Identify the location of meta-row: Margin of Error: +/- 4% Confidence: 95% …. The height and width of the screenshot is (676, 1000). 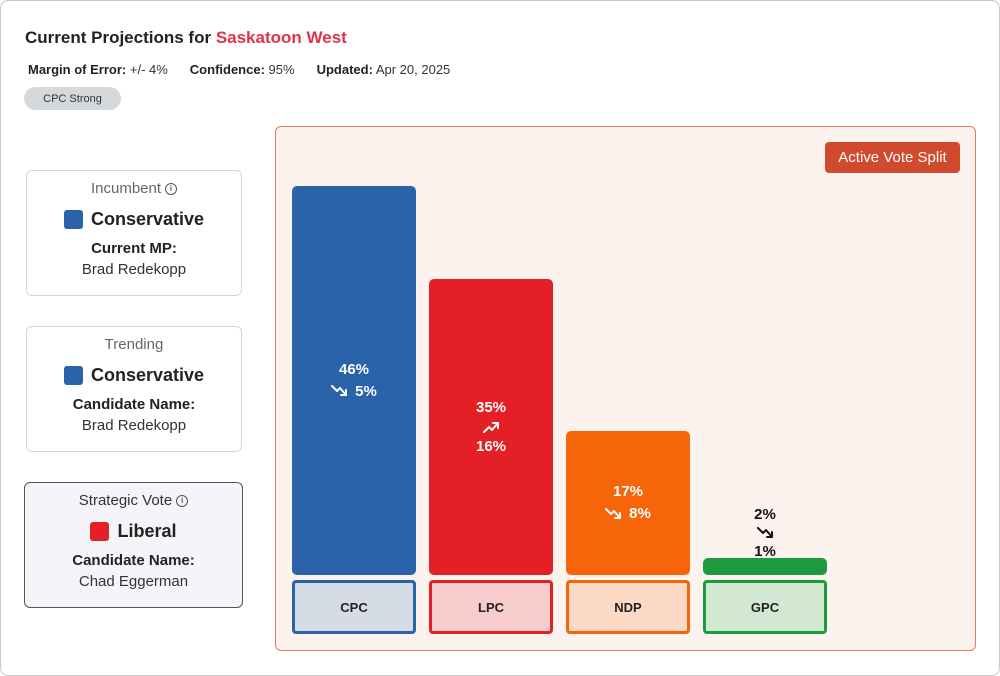
(239, 69).